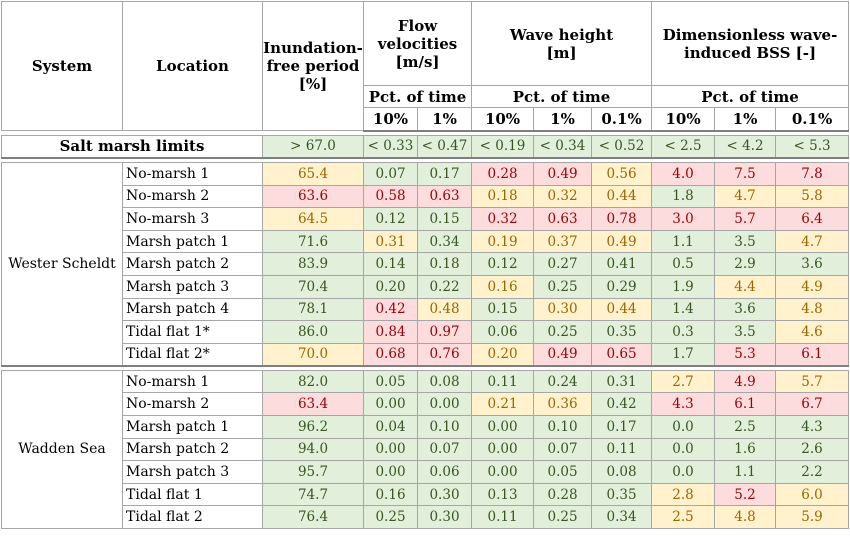 This screenshot has height=536, width=850. Describe the element at coordinates (313, 354) in the screenshot. I see `value-cell: 70.0` at that location.